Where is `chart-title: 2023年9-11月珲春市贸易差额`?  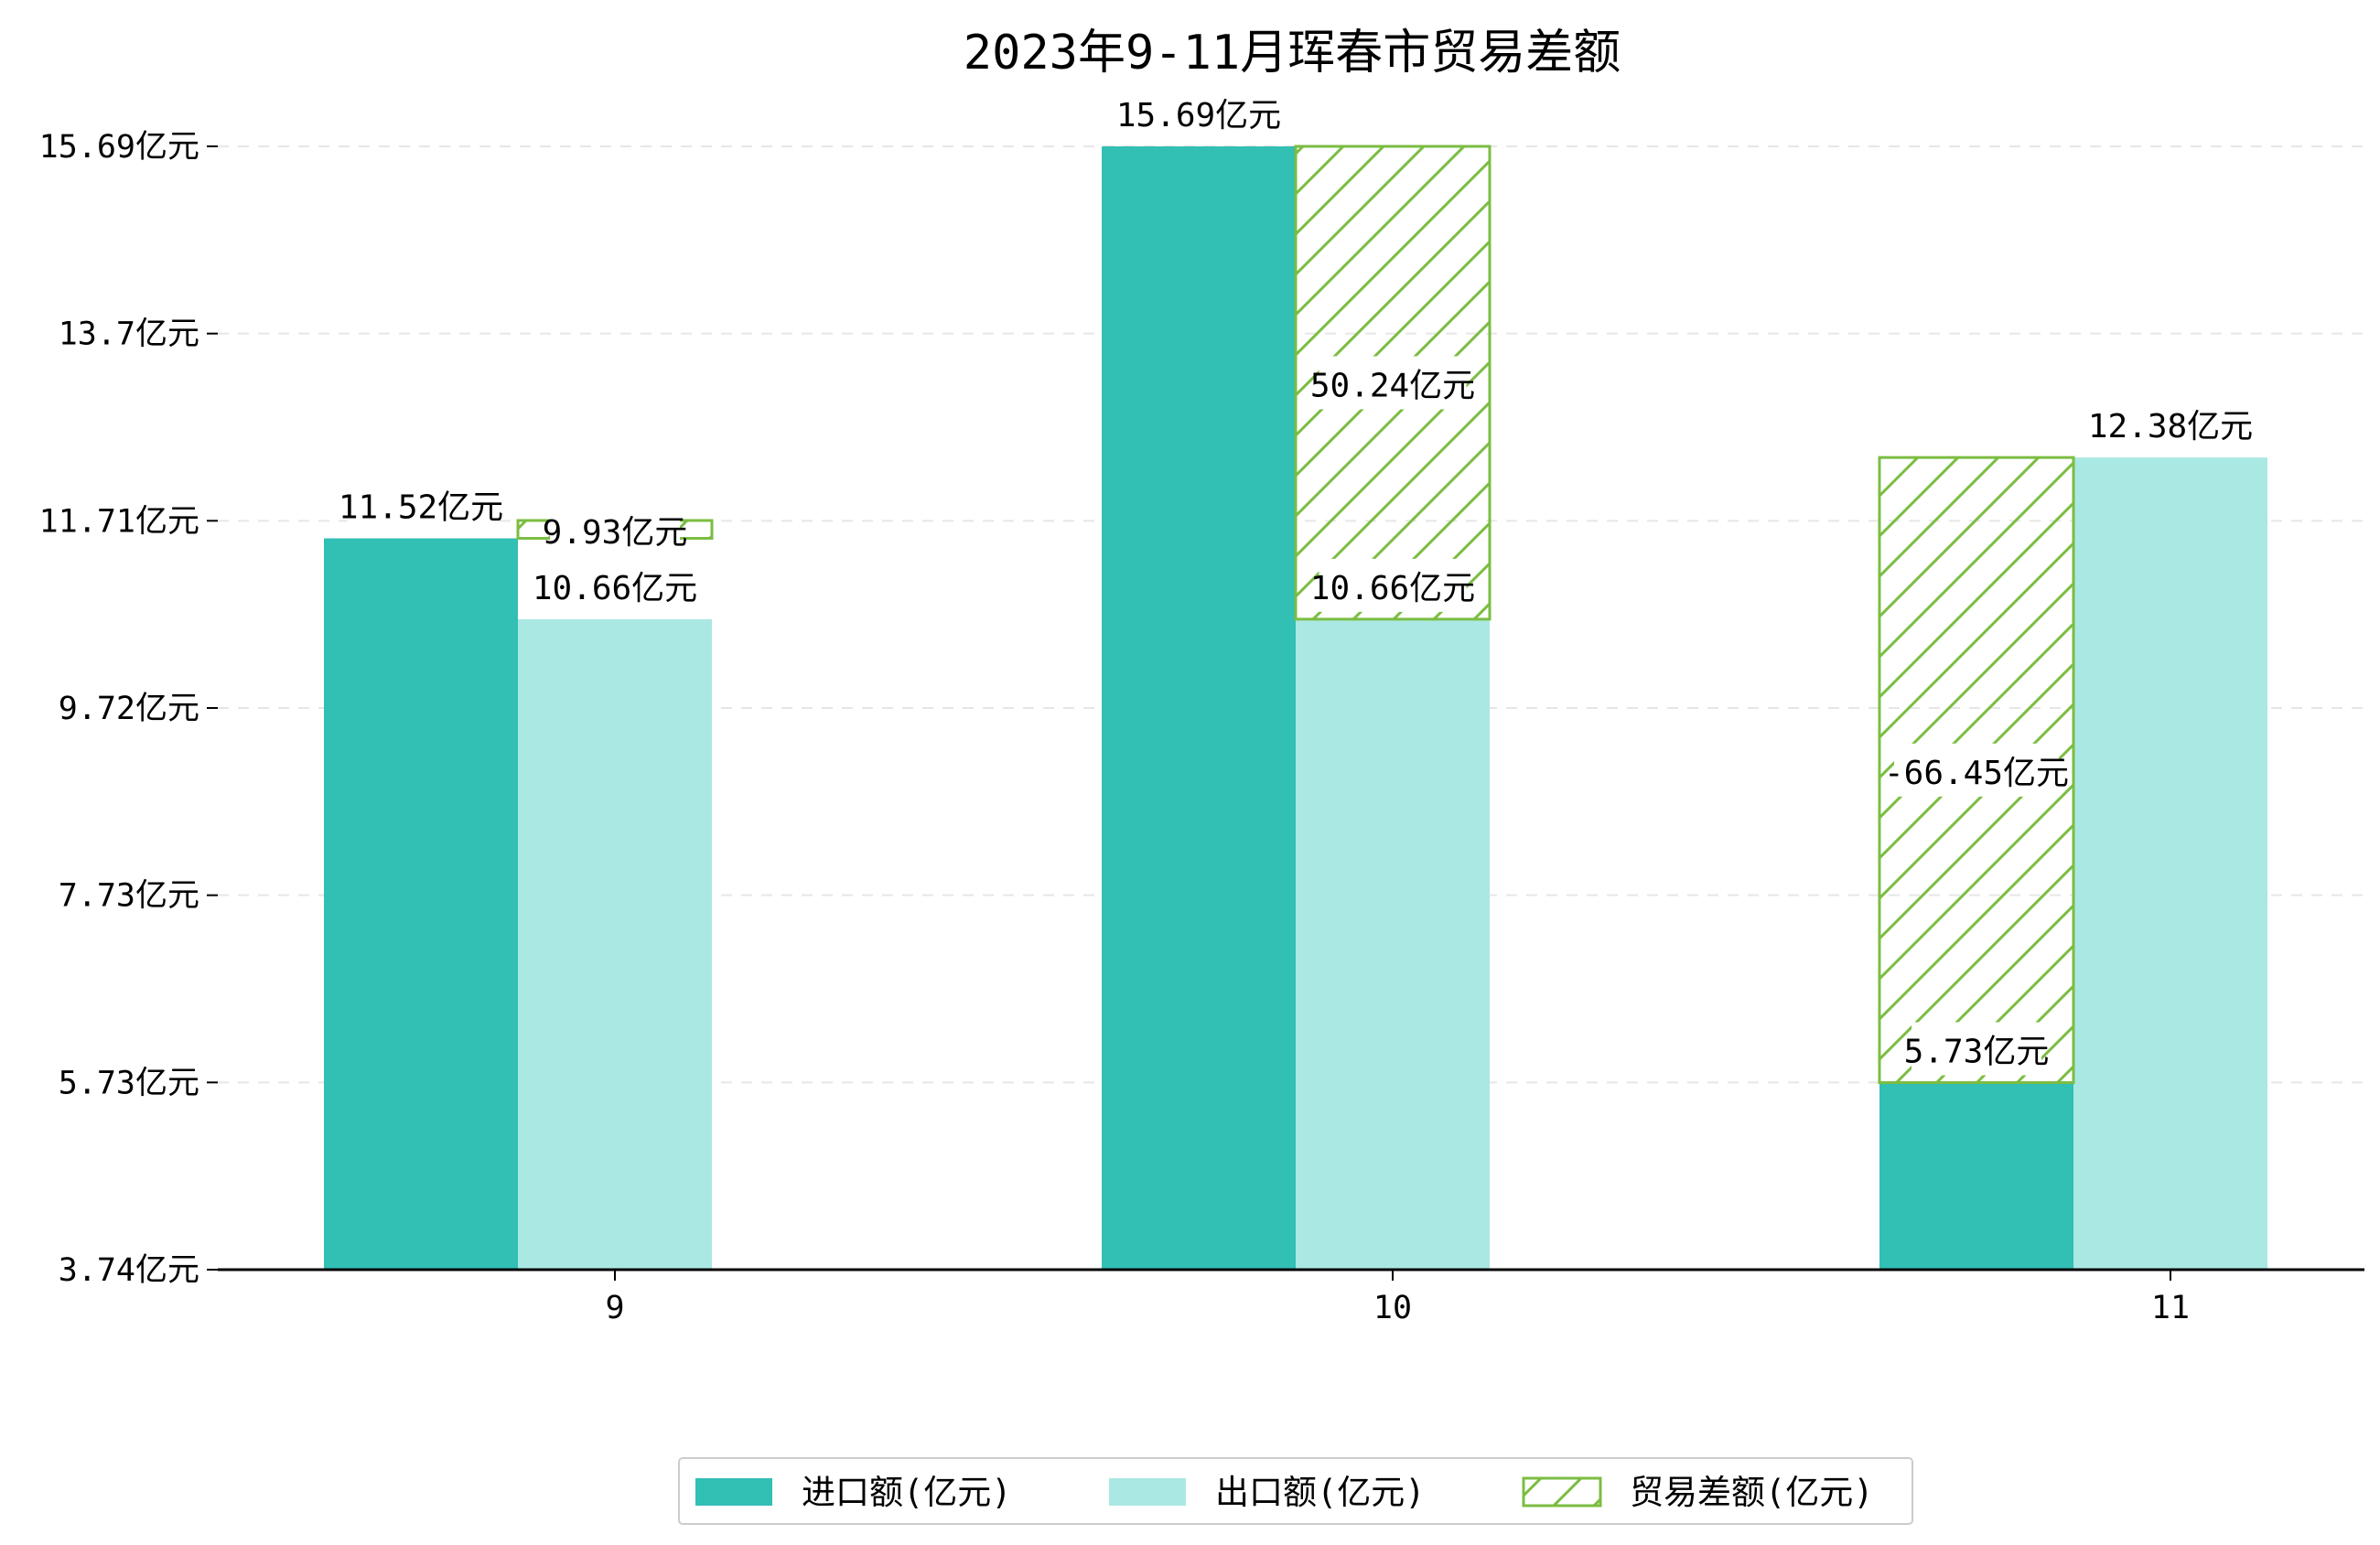
chart-title: 2023年9-11月珲春市贸易差额 is located at coordinates (1292, 53).